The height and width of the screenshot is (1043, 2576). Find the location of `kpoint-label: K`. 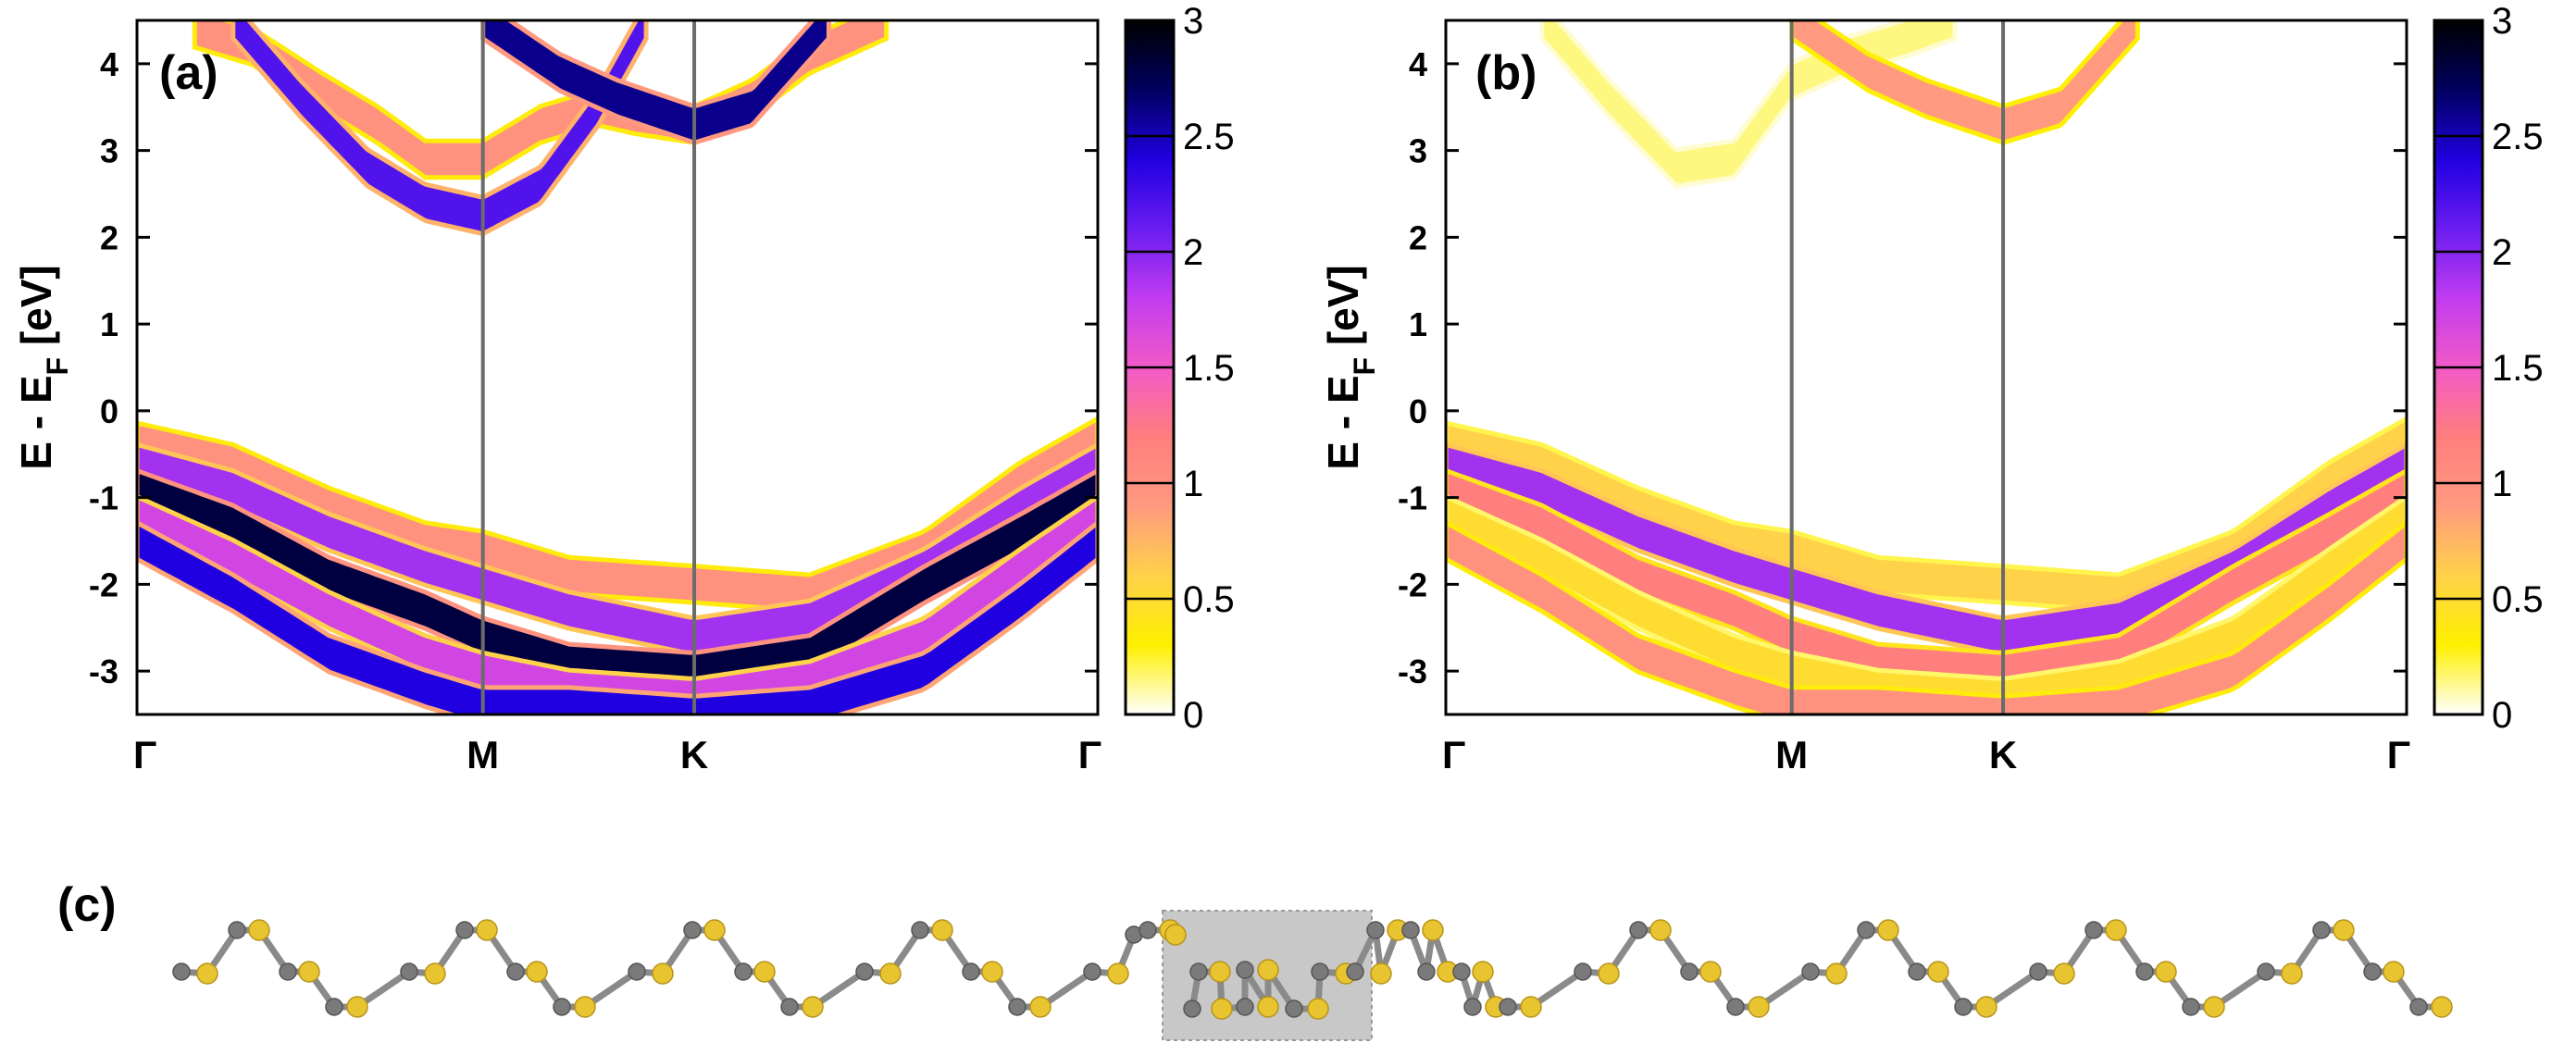

kpoint-label: K is located at coordinates (694, 754).